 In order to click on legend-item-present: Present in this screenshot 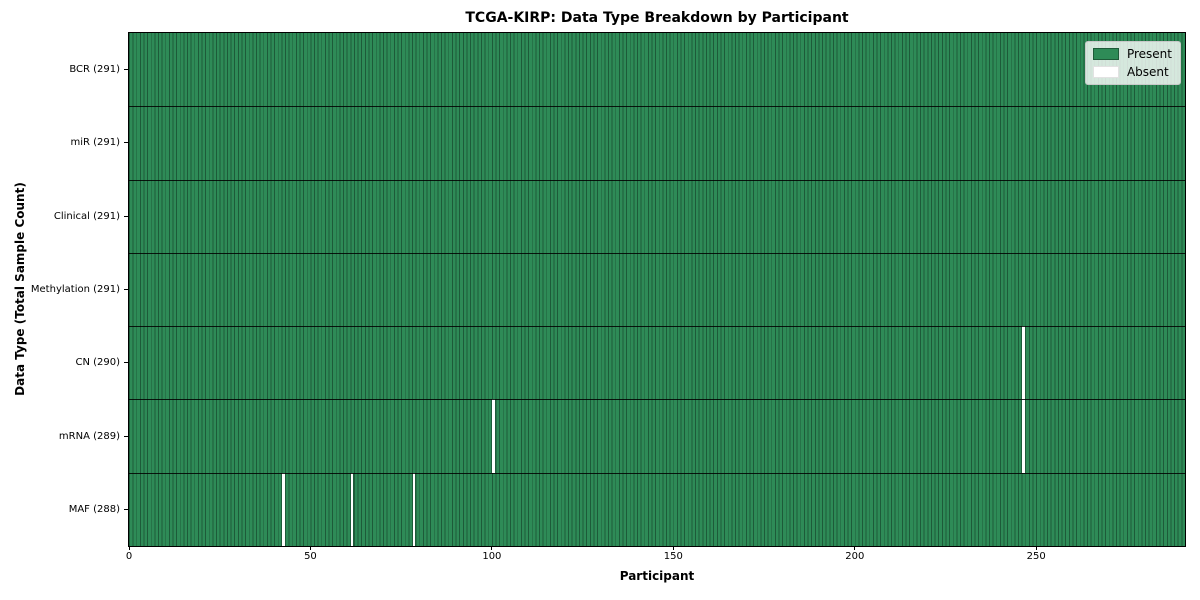, I will do `click(1132, 54)`.